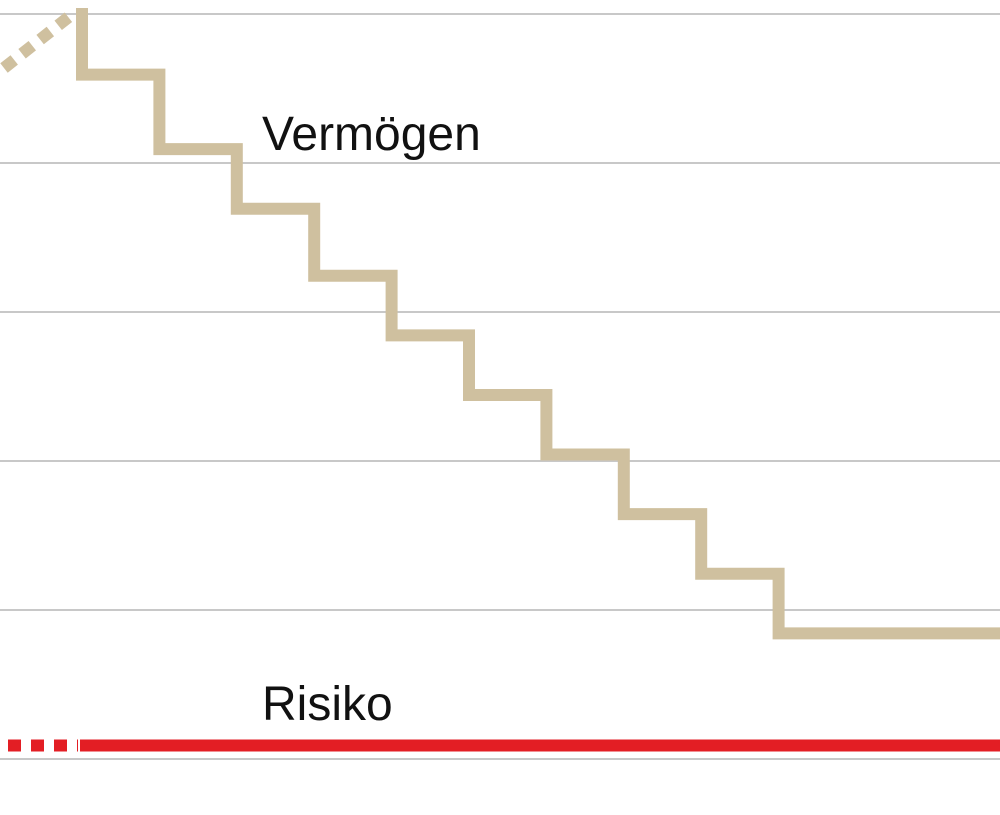 Image resolution: width=1000 pixels, height=815 pixels. Describe the element at coordinates (327, 704) in the screenshot. I see `series-label-risiko: Risiko` at that location.